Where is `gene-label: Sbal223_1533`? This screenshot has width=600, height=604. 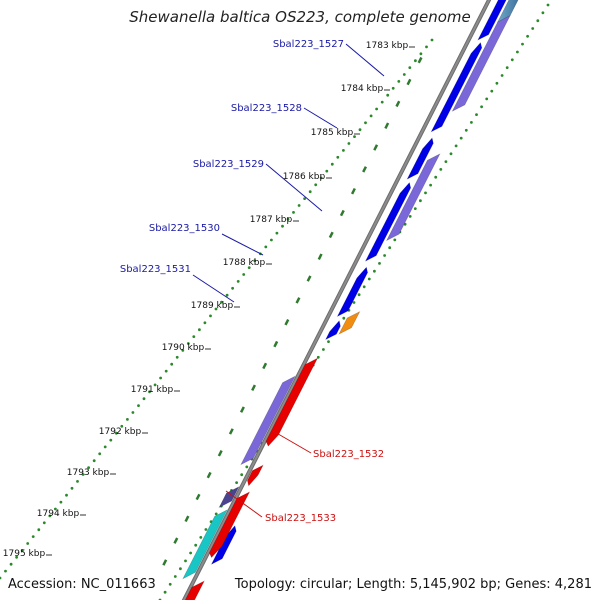
gene-label: Sbal223_1533 is located at coordinates (300, 518).